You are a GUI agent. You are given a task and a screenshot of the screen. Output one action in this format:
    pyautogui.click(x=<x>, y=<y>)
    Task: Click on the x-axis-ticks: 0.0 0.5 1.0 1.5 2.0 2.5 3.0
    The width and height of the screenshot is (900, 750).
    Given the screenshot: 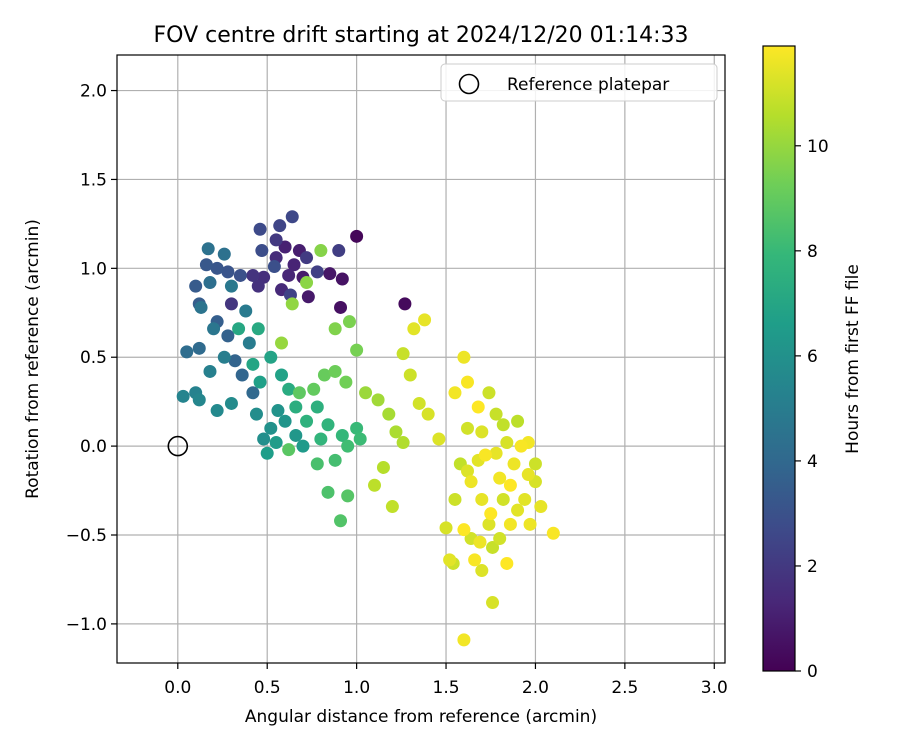 What is the action you would take?
    pyautogui.click(x=446, y=680)
    